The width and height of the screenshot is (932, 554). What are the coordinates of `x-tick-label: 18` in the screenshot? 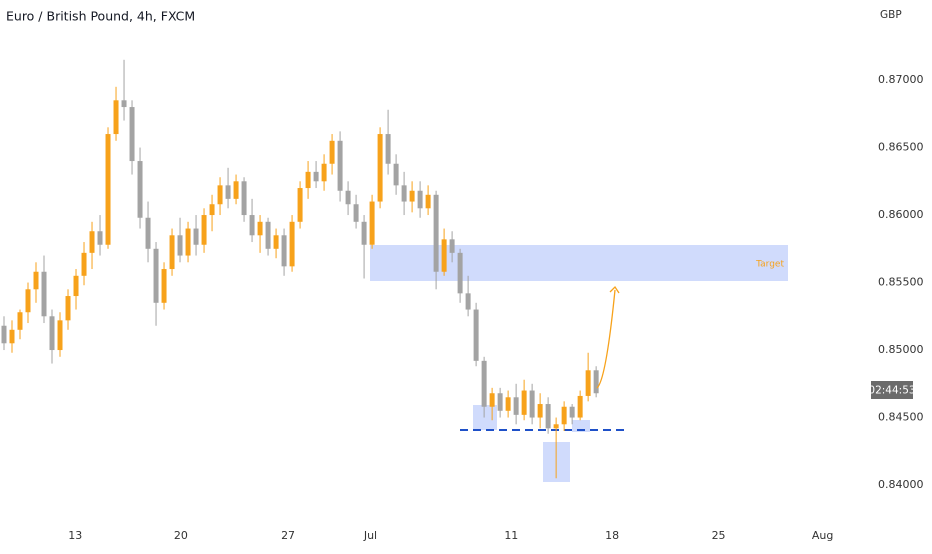 It's located at (612, 535).